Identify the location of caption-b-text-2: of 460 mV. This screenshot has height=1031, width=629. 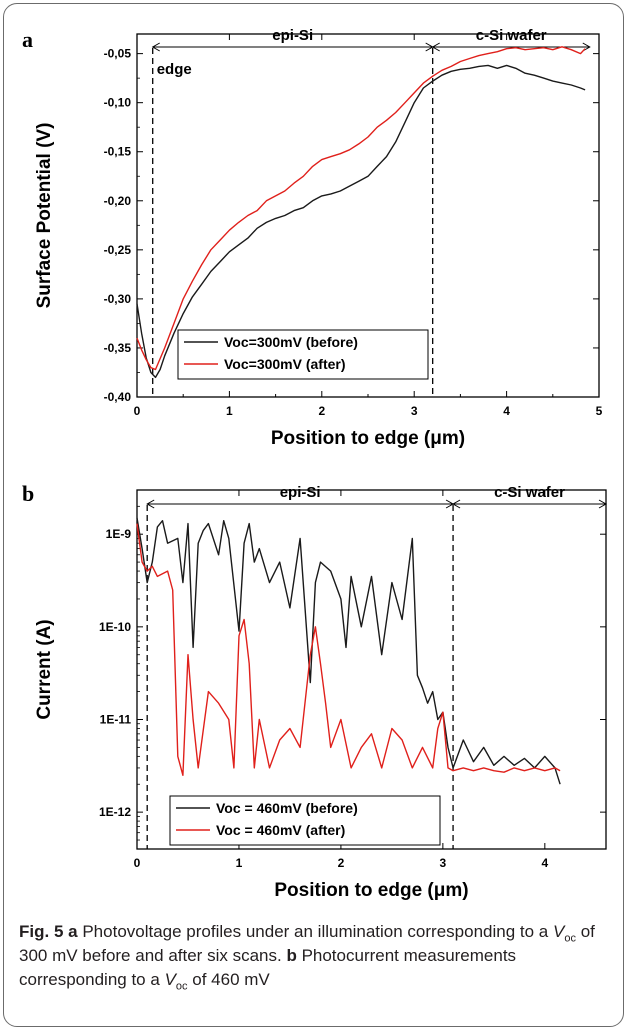
(231, 979).